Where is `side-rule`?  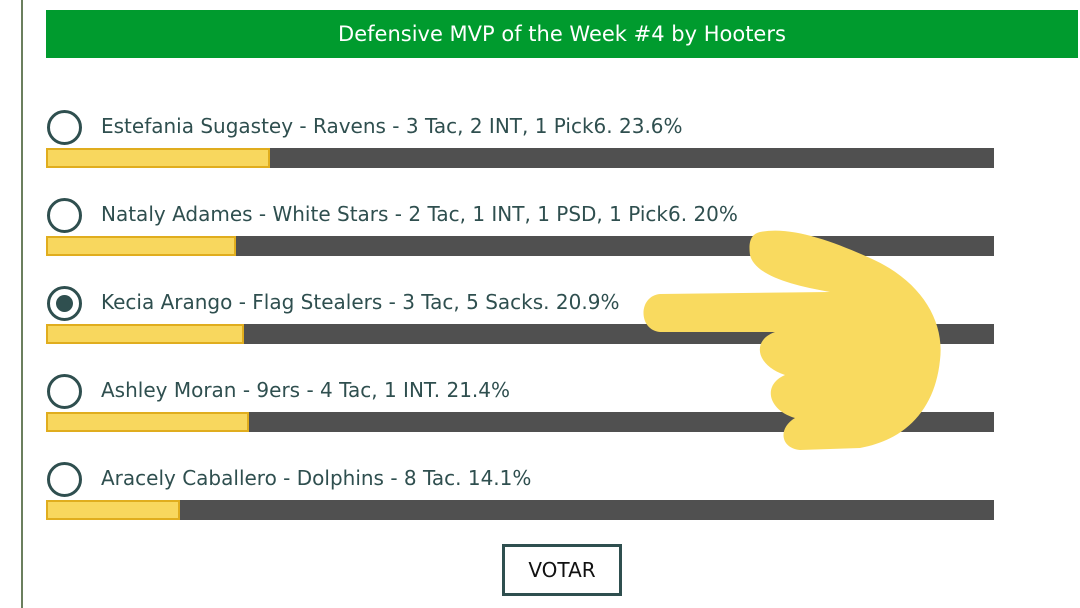 side-rule is located at coordinates (22, 304).